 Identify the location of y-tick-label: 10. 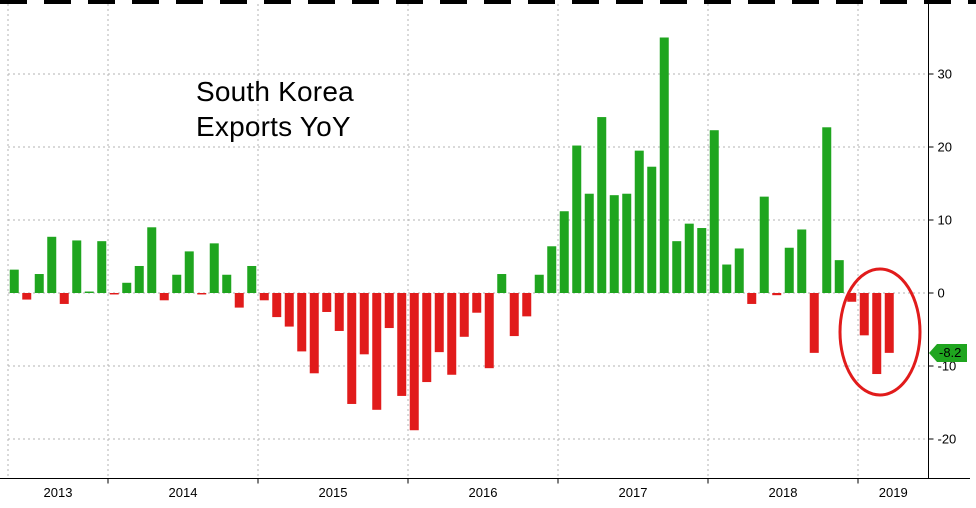
(945, 220).